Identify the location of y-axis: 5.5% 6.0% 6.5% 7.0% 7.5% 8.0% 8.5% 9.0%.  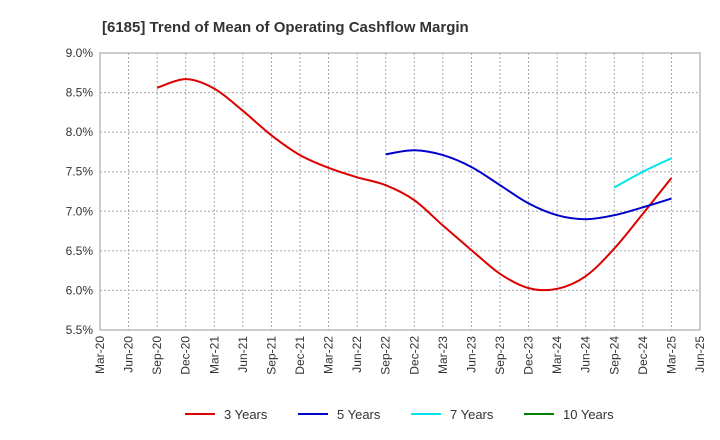
(80, 191).